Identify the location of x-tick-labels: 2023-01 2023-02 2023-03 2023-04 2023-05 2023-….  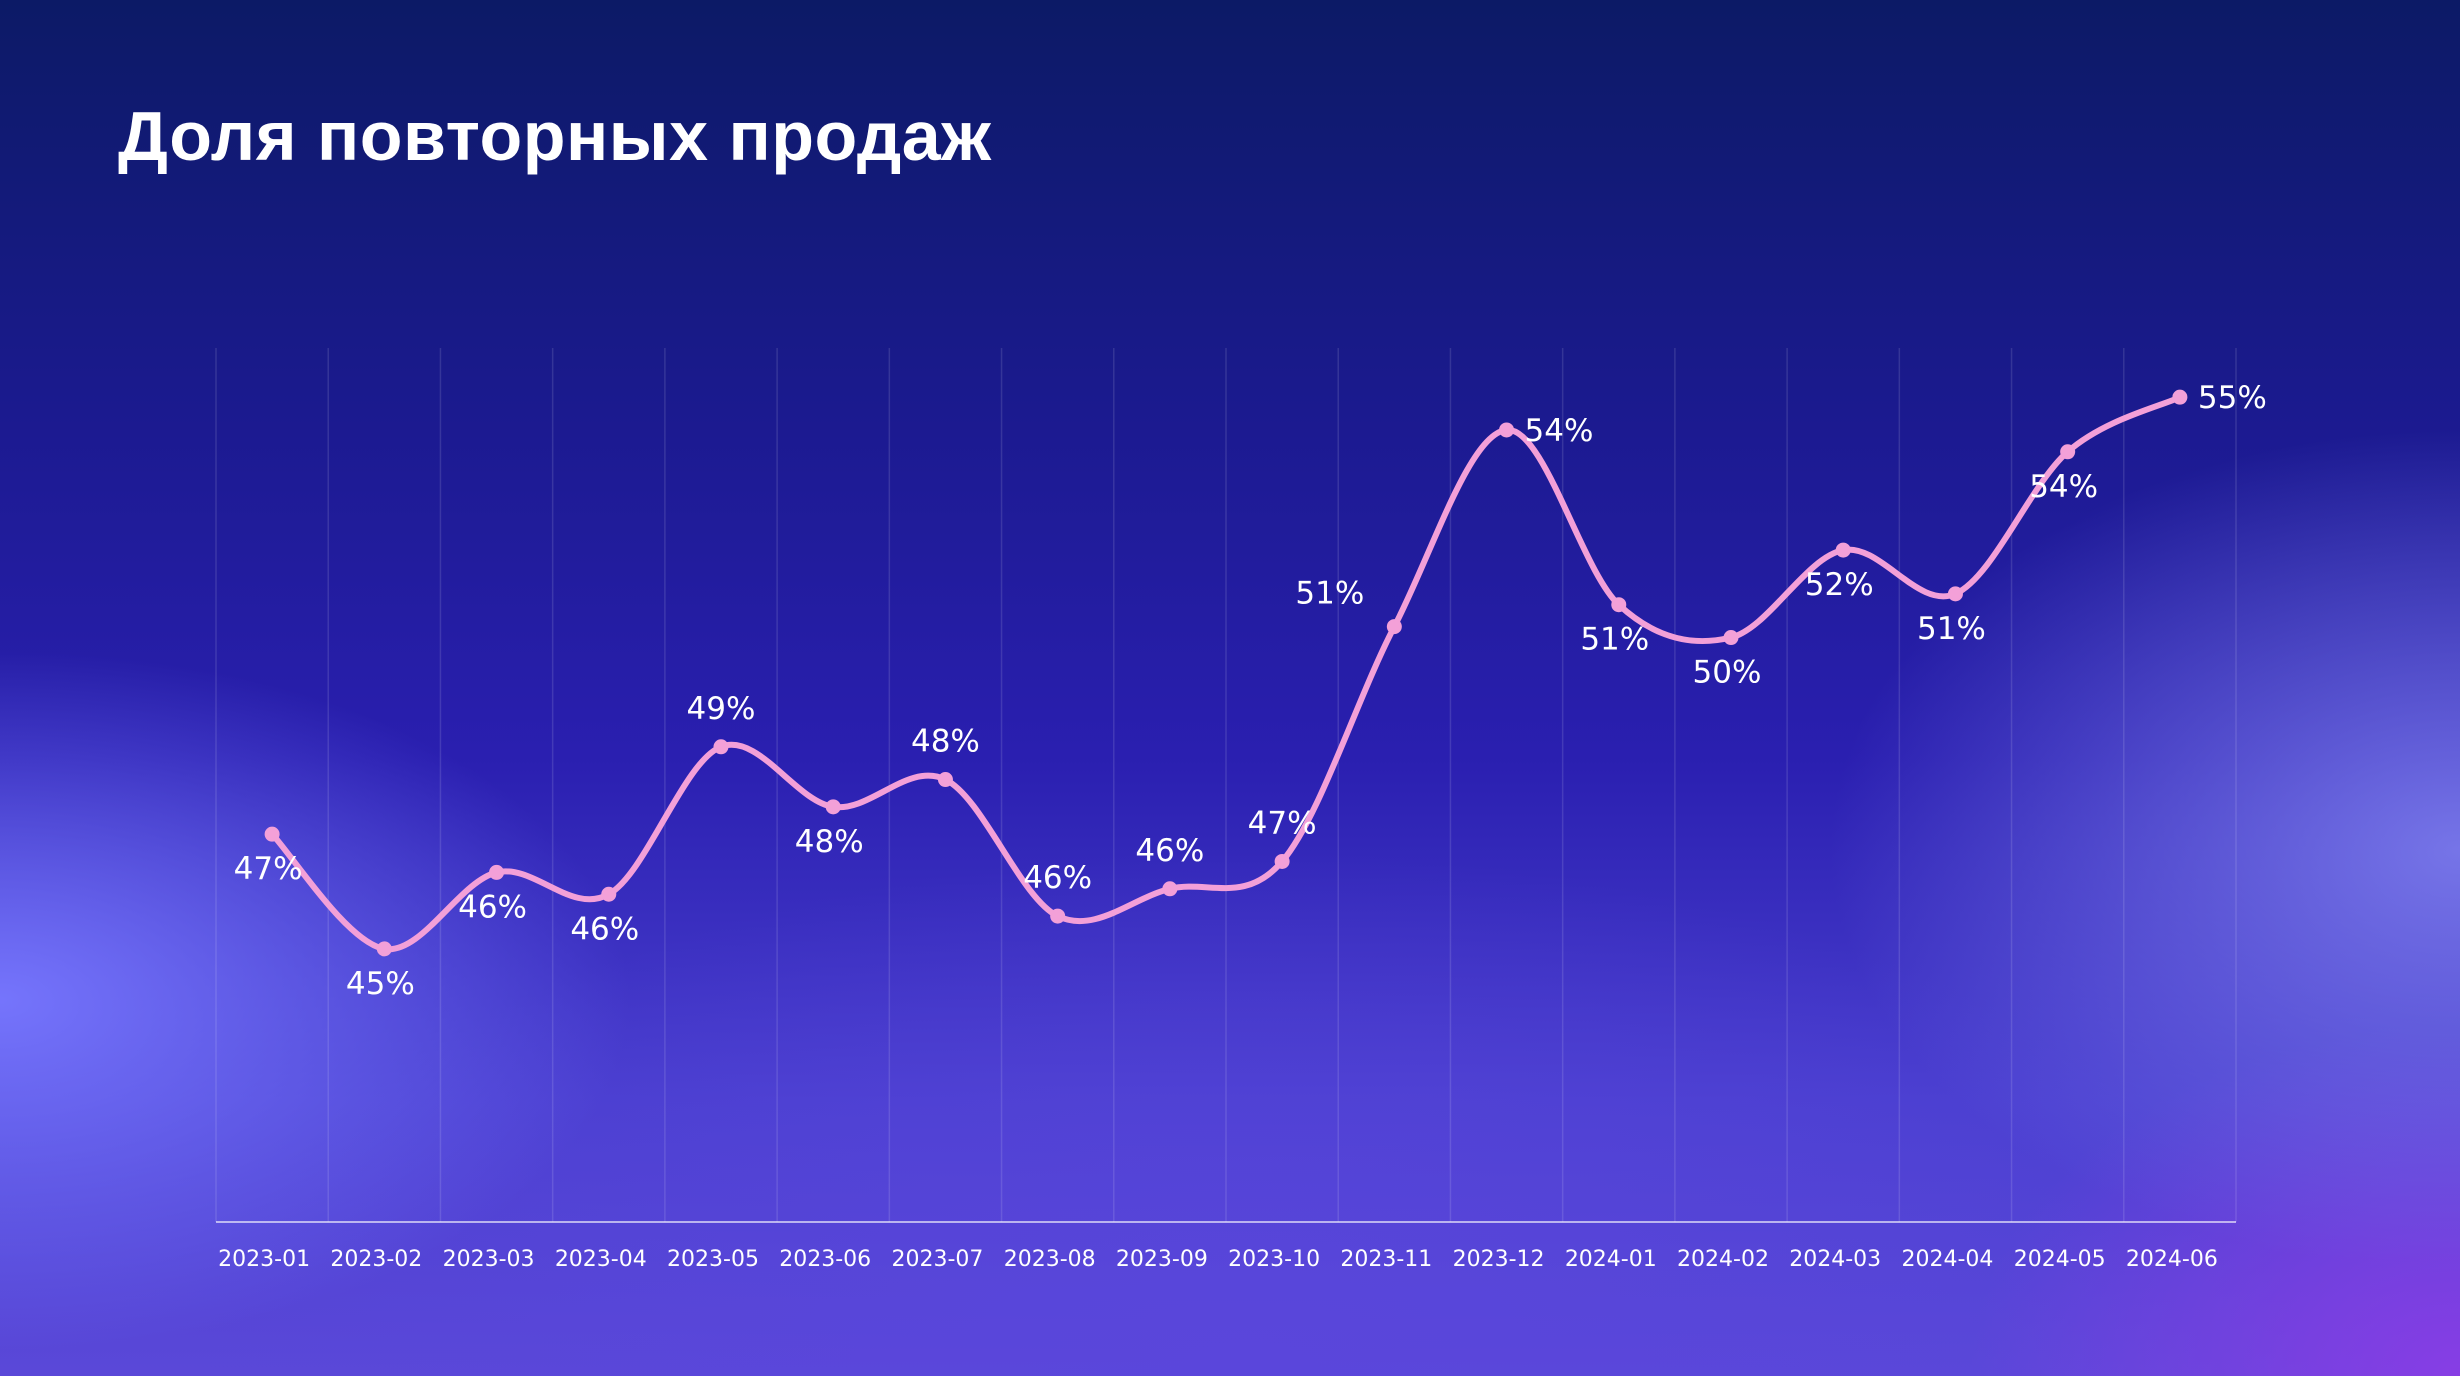
(1218, 1259).